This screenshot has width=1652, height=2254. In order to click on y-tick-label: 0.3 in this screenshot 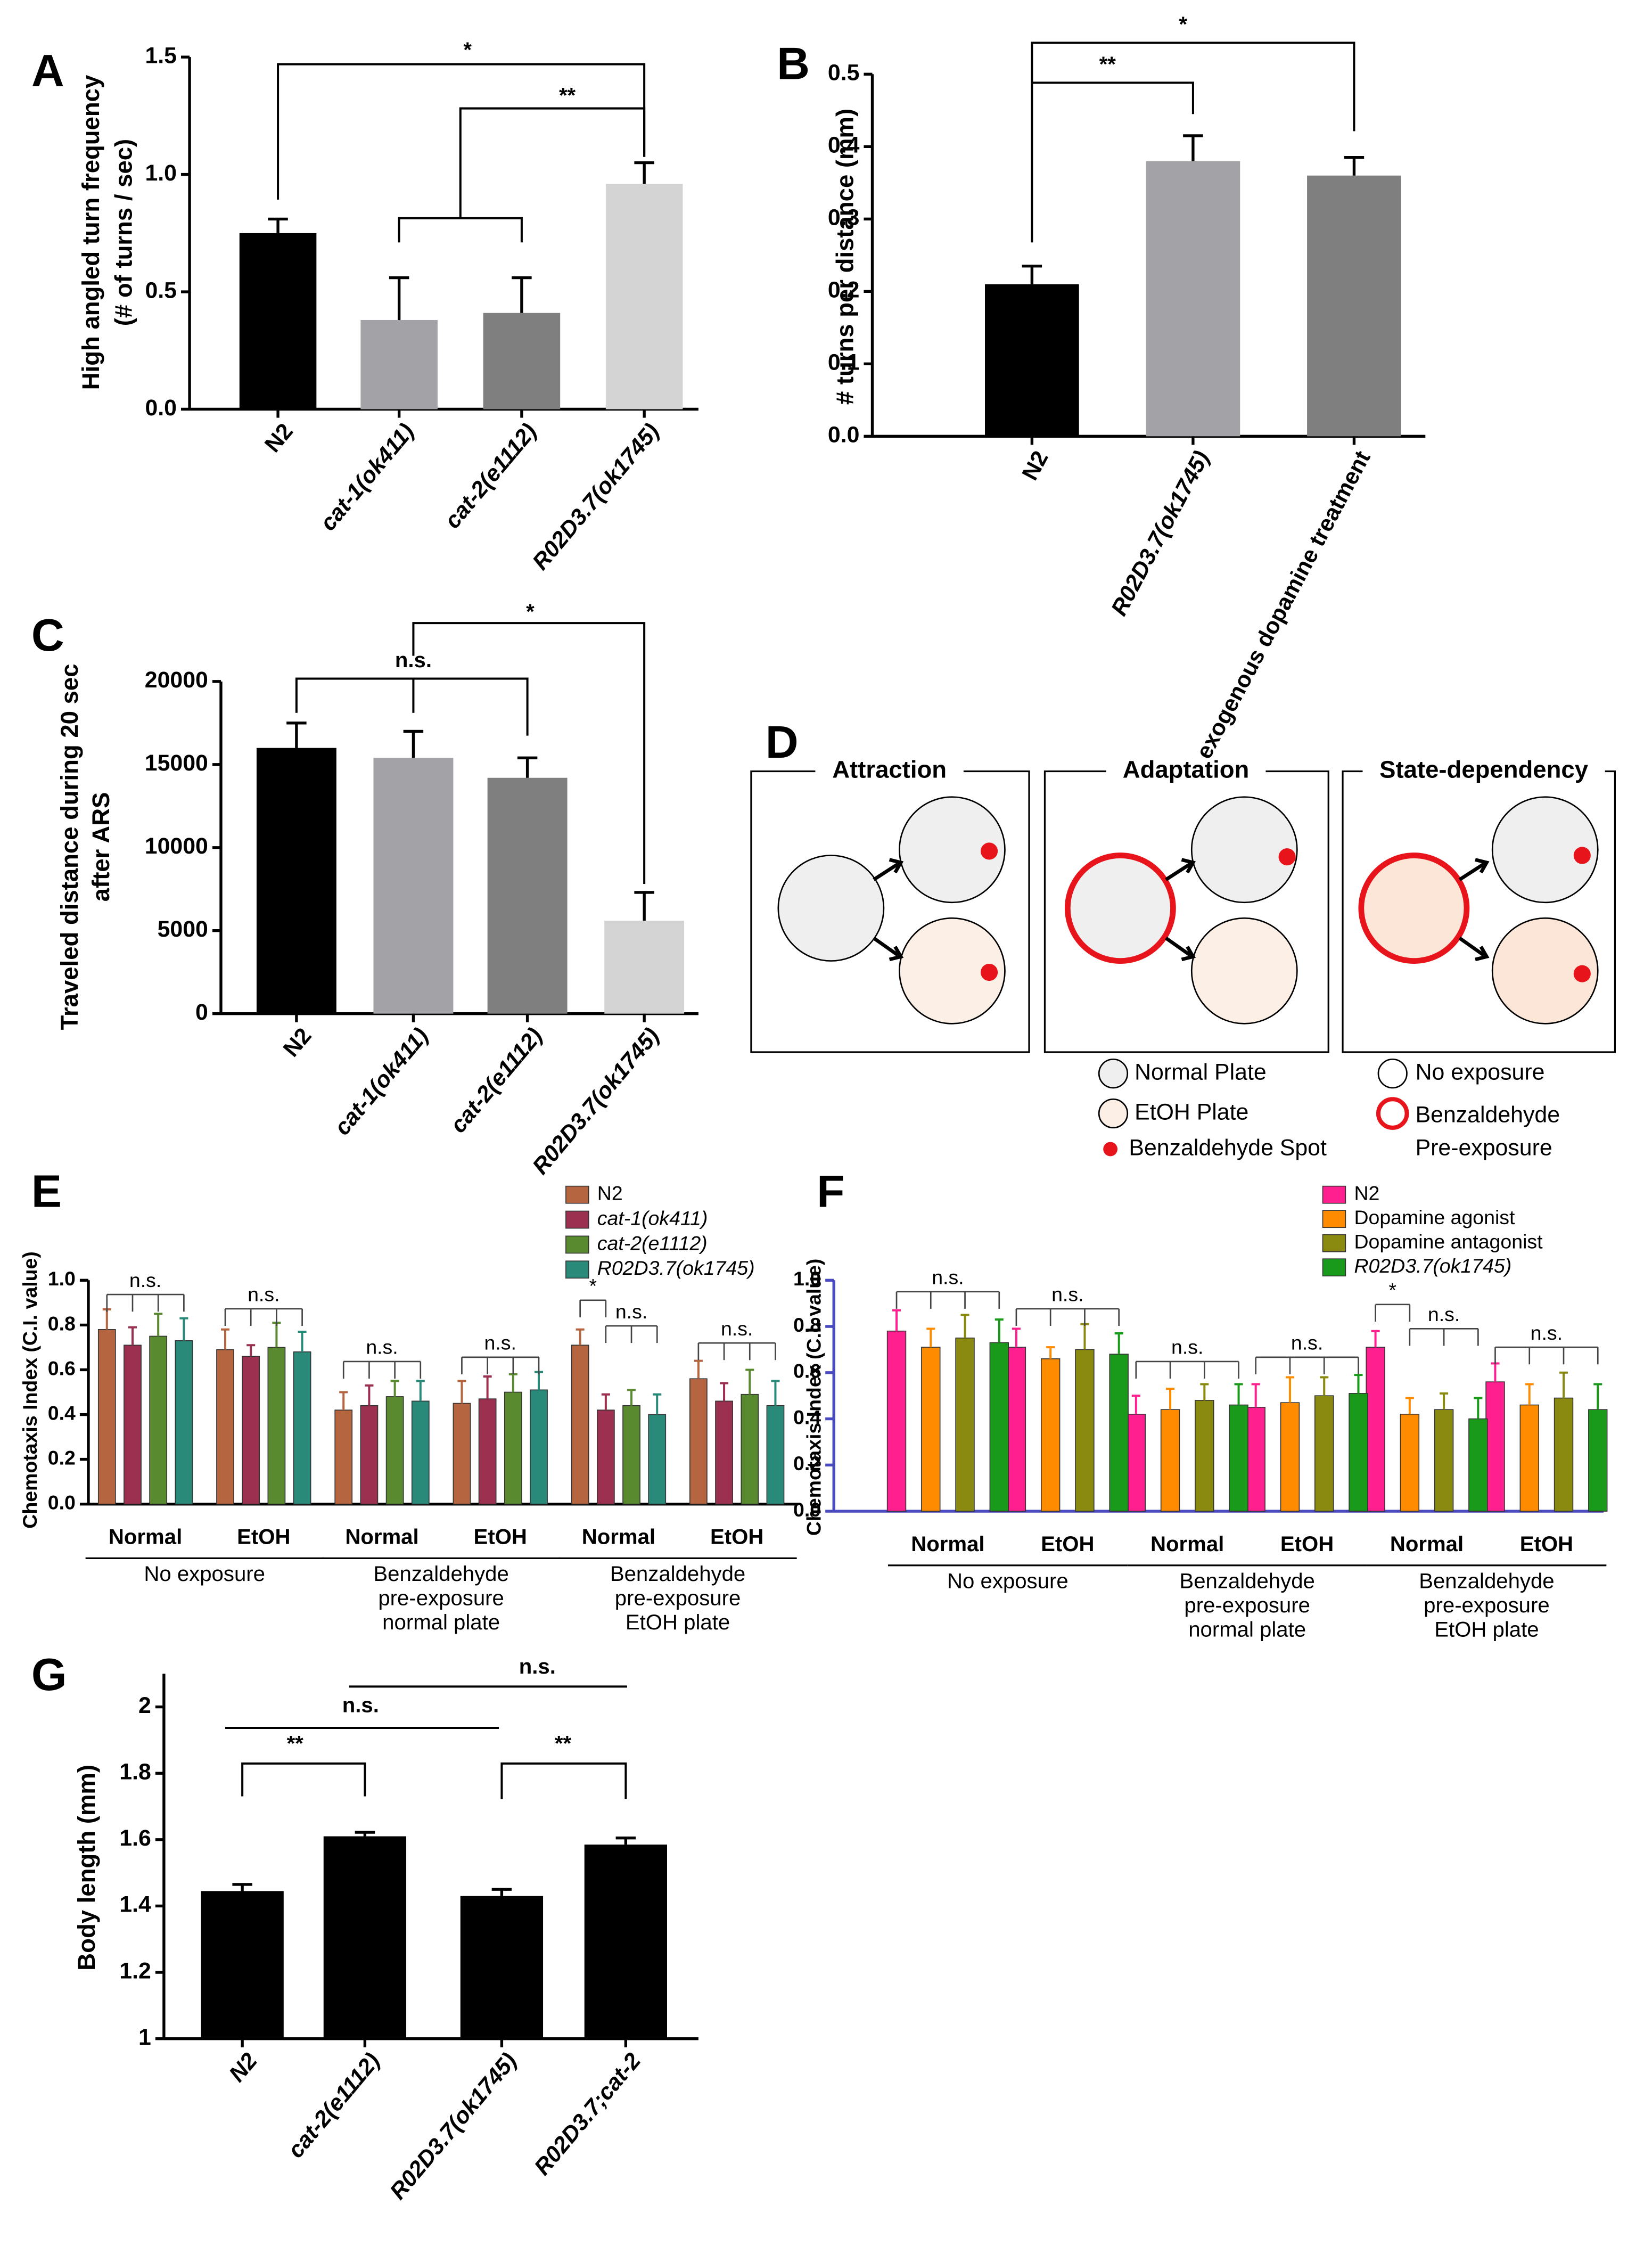, I will do `click(844, 218)`.